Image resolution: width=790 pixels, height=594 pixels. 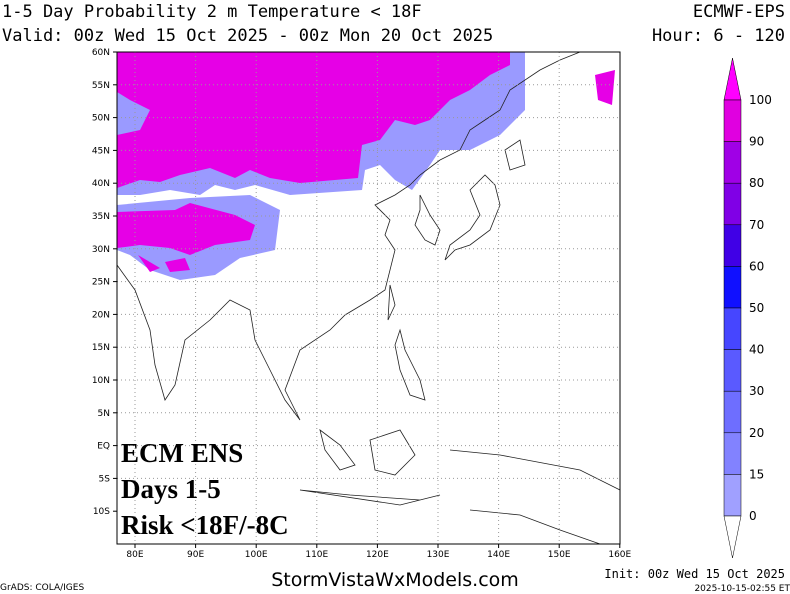 What do you see at coordinates (756, 391) in the screenshot?
I see `colorbar-label: 30` at bounding box center [756, 391].